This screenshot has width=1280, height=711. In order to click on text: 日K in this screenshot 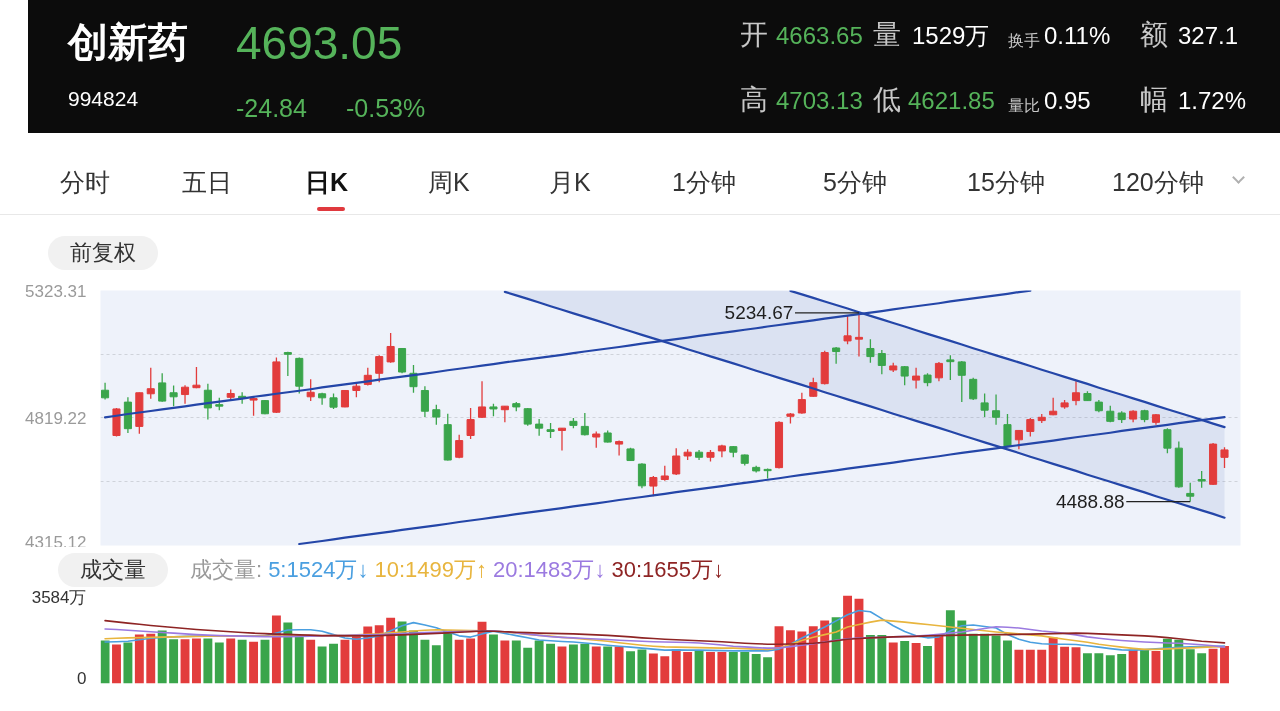, I will do `click(327, 182)`.